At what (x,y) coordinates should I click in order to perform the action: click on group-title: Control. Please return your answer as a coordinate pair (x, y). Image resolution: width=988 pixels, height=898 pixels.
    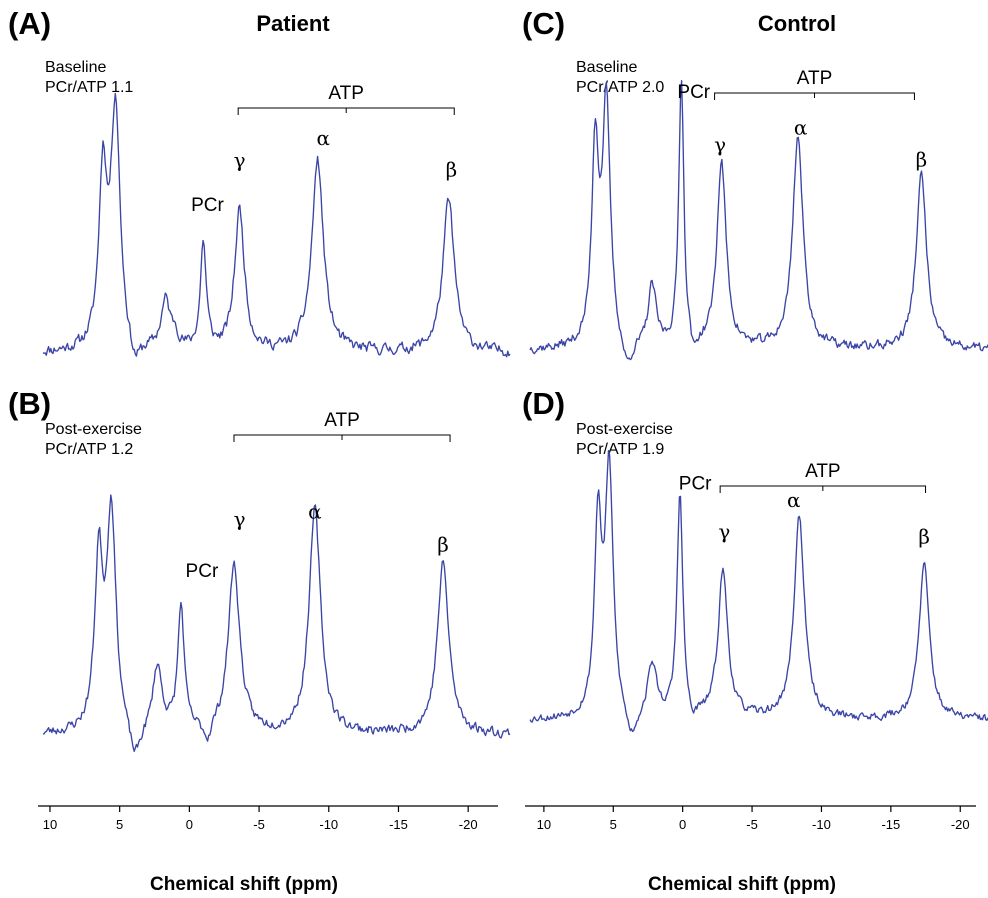
    Looking at the image, I should click on (797, 23).